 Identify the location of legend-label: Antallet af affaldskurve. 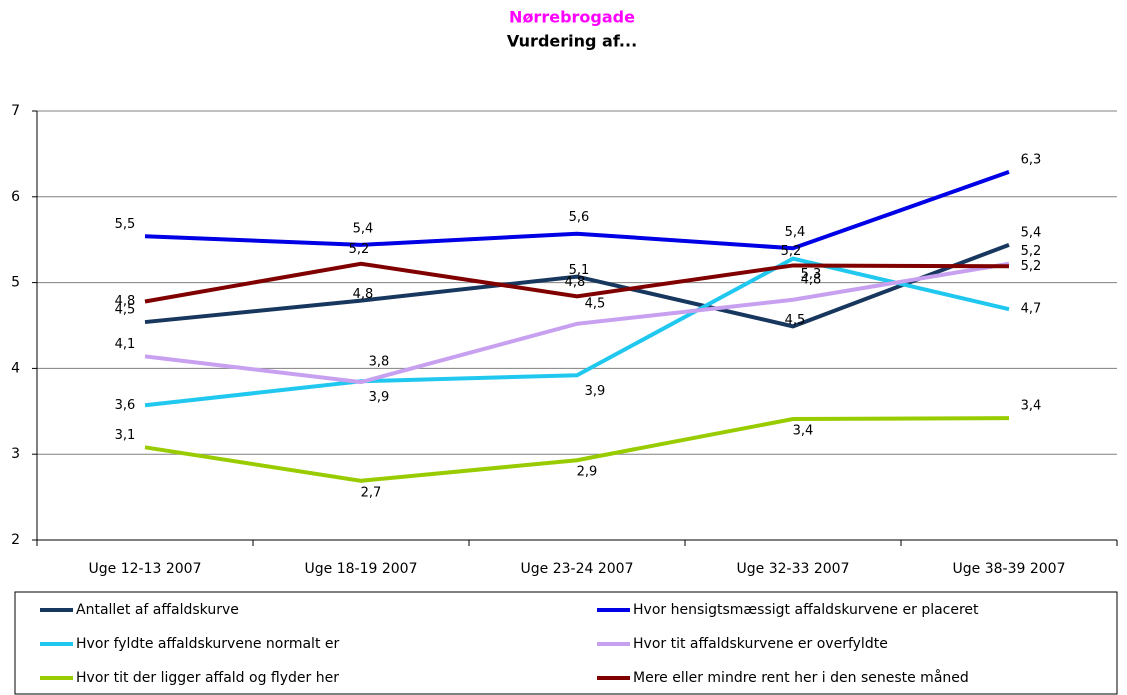
(157, 610).